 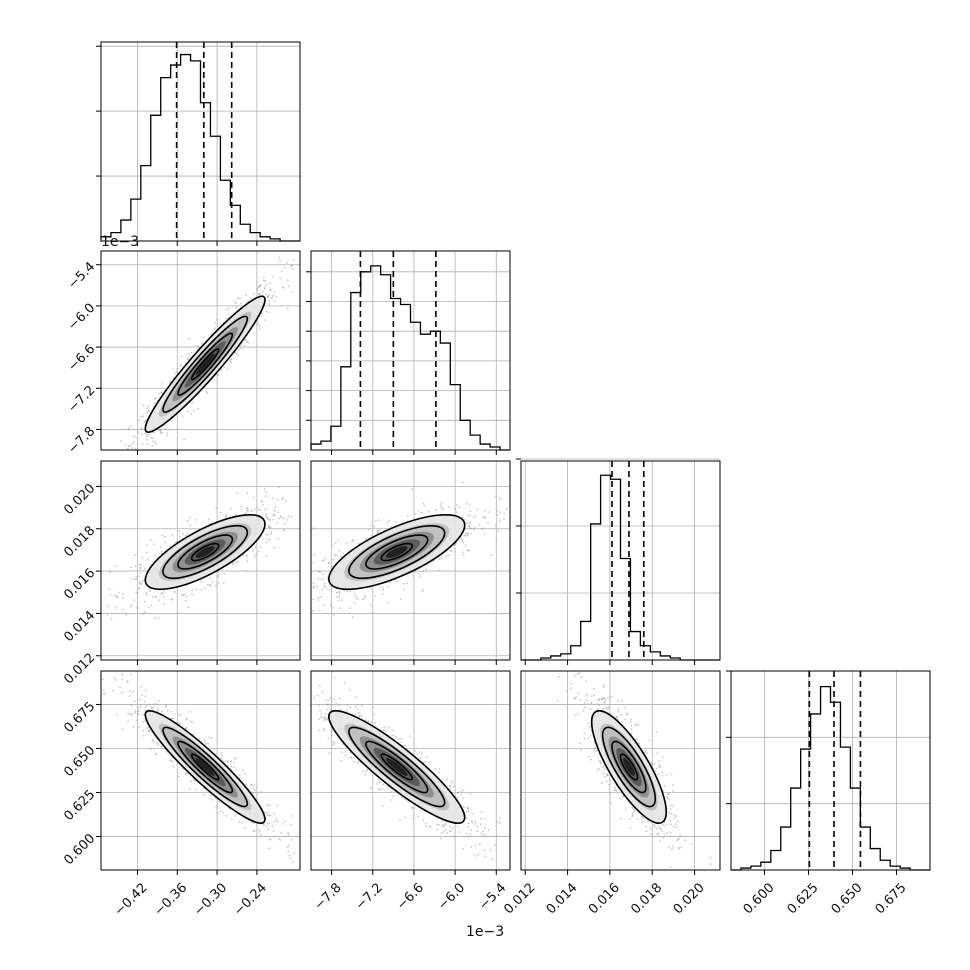 What do you see at coordinates (131, 899) in the screenshot?
I see `xtick-label-0: −0.42` at bounding box center [131, 899].